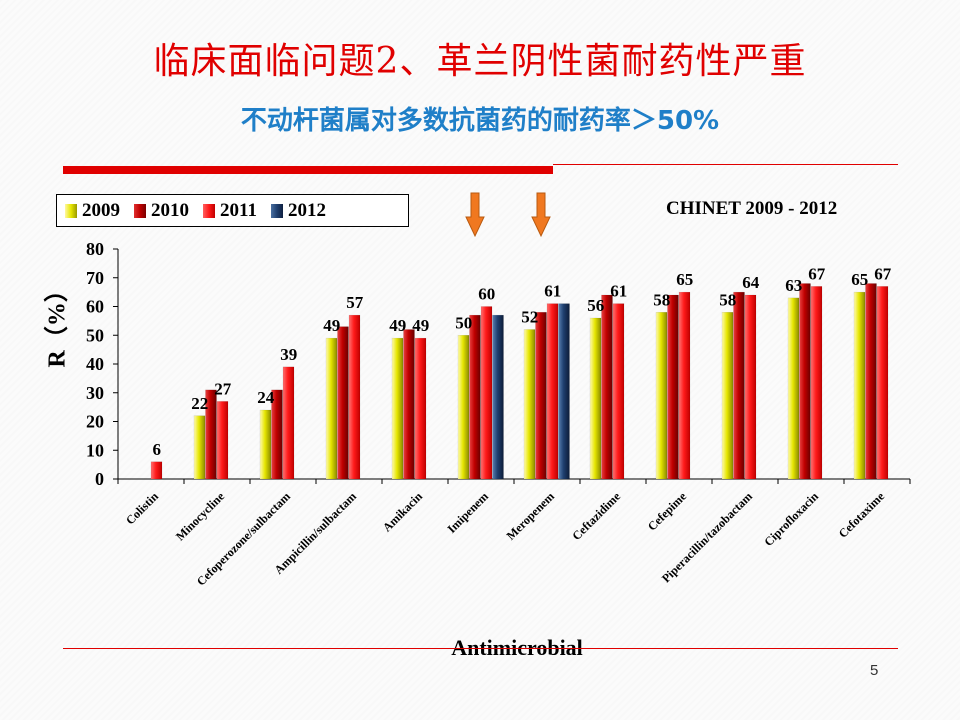 The image size is (960, 720). I want to click on legend-swatch-2012, so click(276, 210).